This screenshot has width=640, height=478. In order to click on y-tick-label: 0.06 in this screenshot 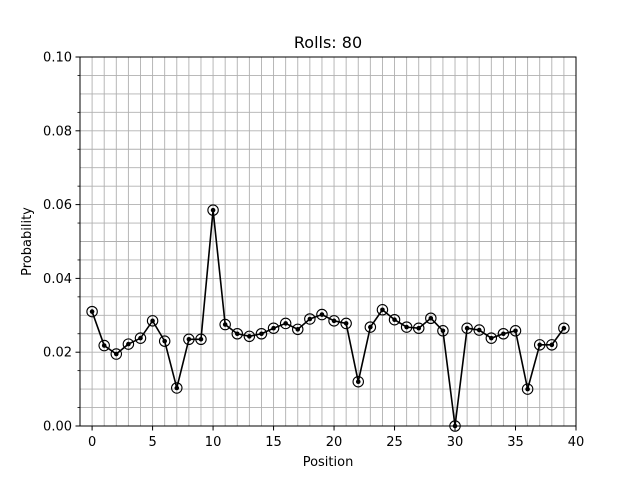, I will do `click(57, 205)`.